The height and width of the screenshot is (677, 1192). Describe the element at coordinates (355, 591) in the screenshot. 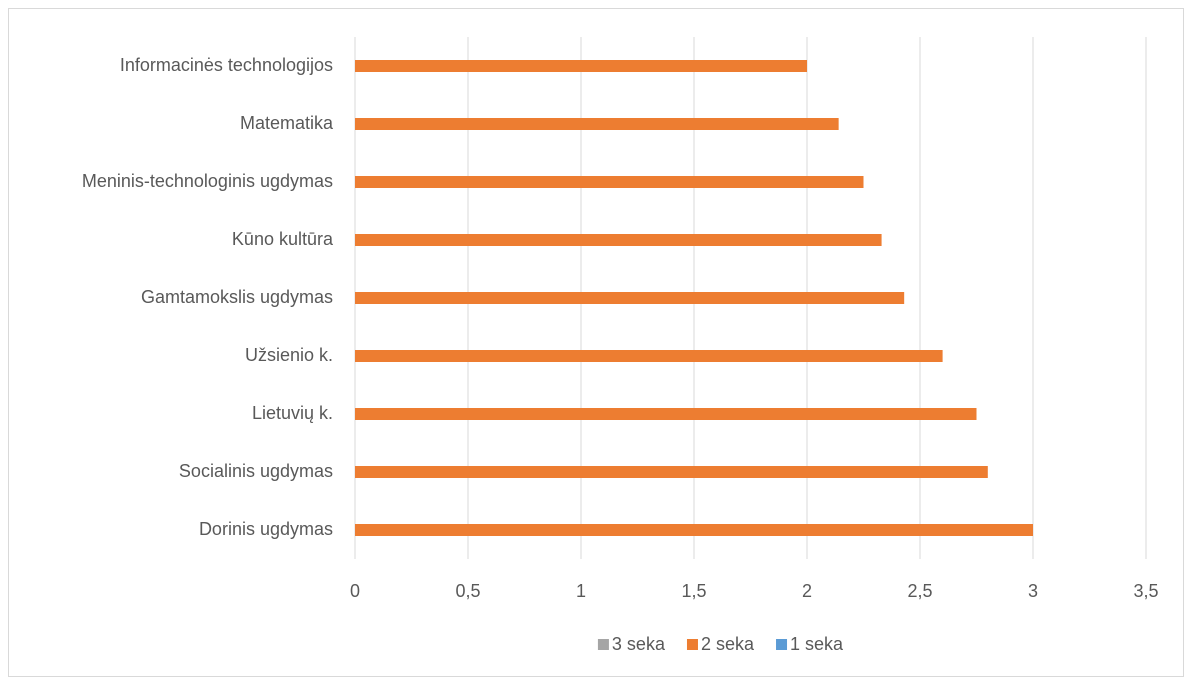

I see `x-tick-label: 0` at that location.